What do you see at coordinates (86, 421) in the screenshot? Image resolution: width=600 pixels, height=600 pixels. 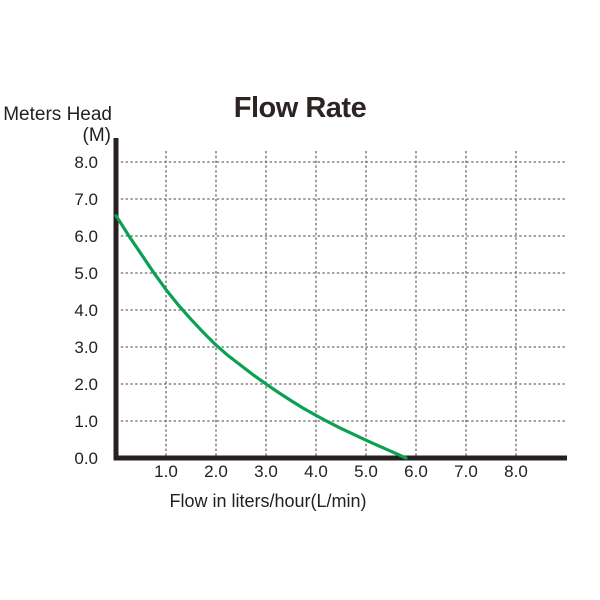 I see `y-tick-label: 1.0` at bounding box center [86, 421].